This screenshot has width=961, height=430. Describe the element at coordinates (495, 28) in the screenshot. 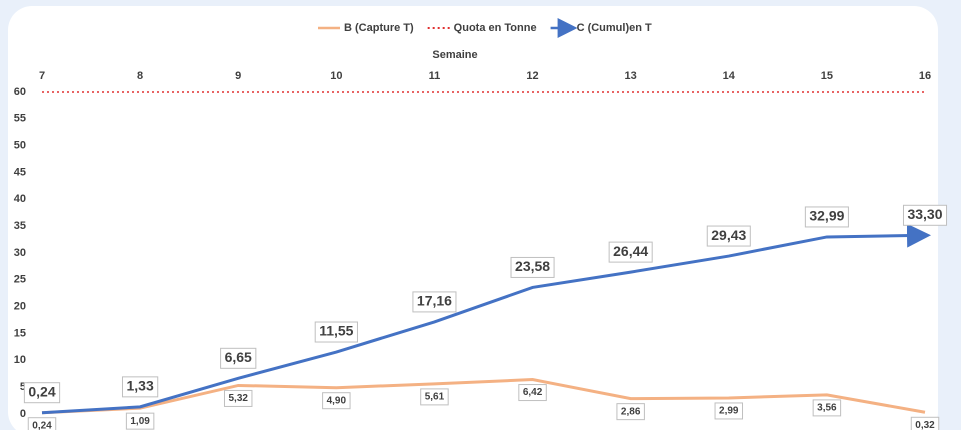

I see `legend-label: Quota en Tonne` at that location.